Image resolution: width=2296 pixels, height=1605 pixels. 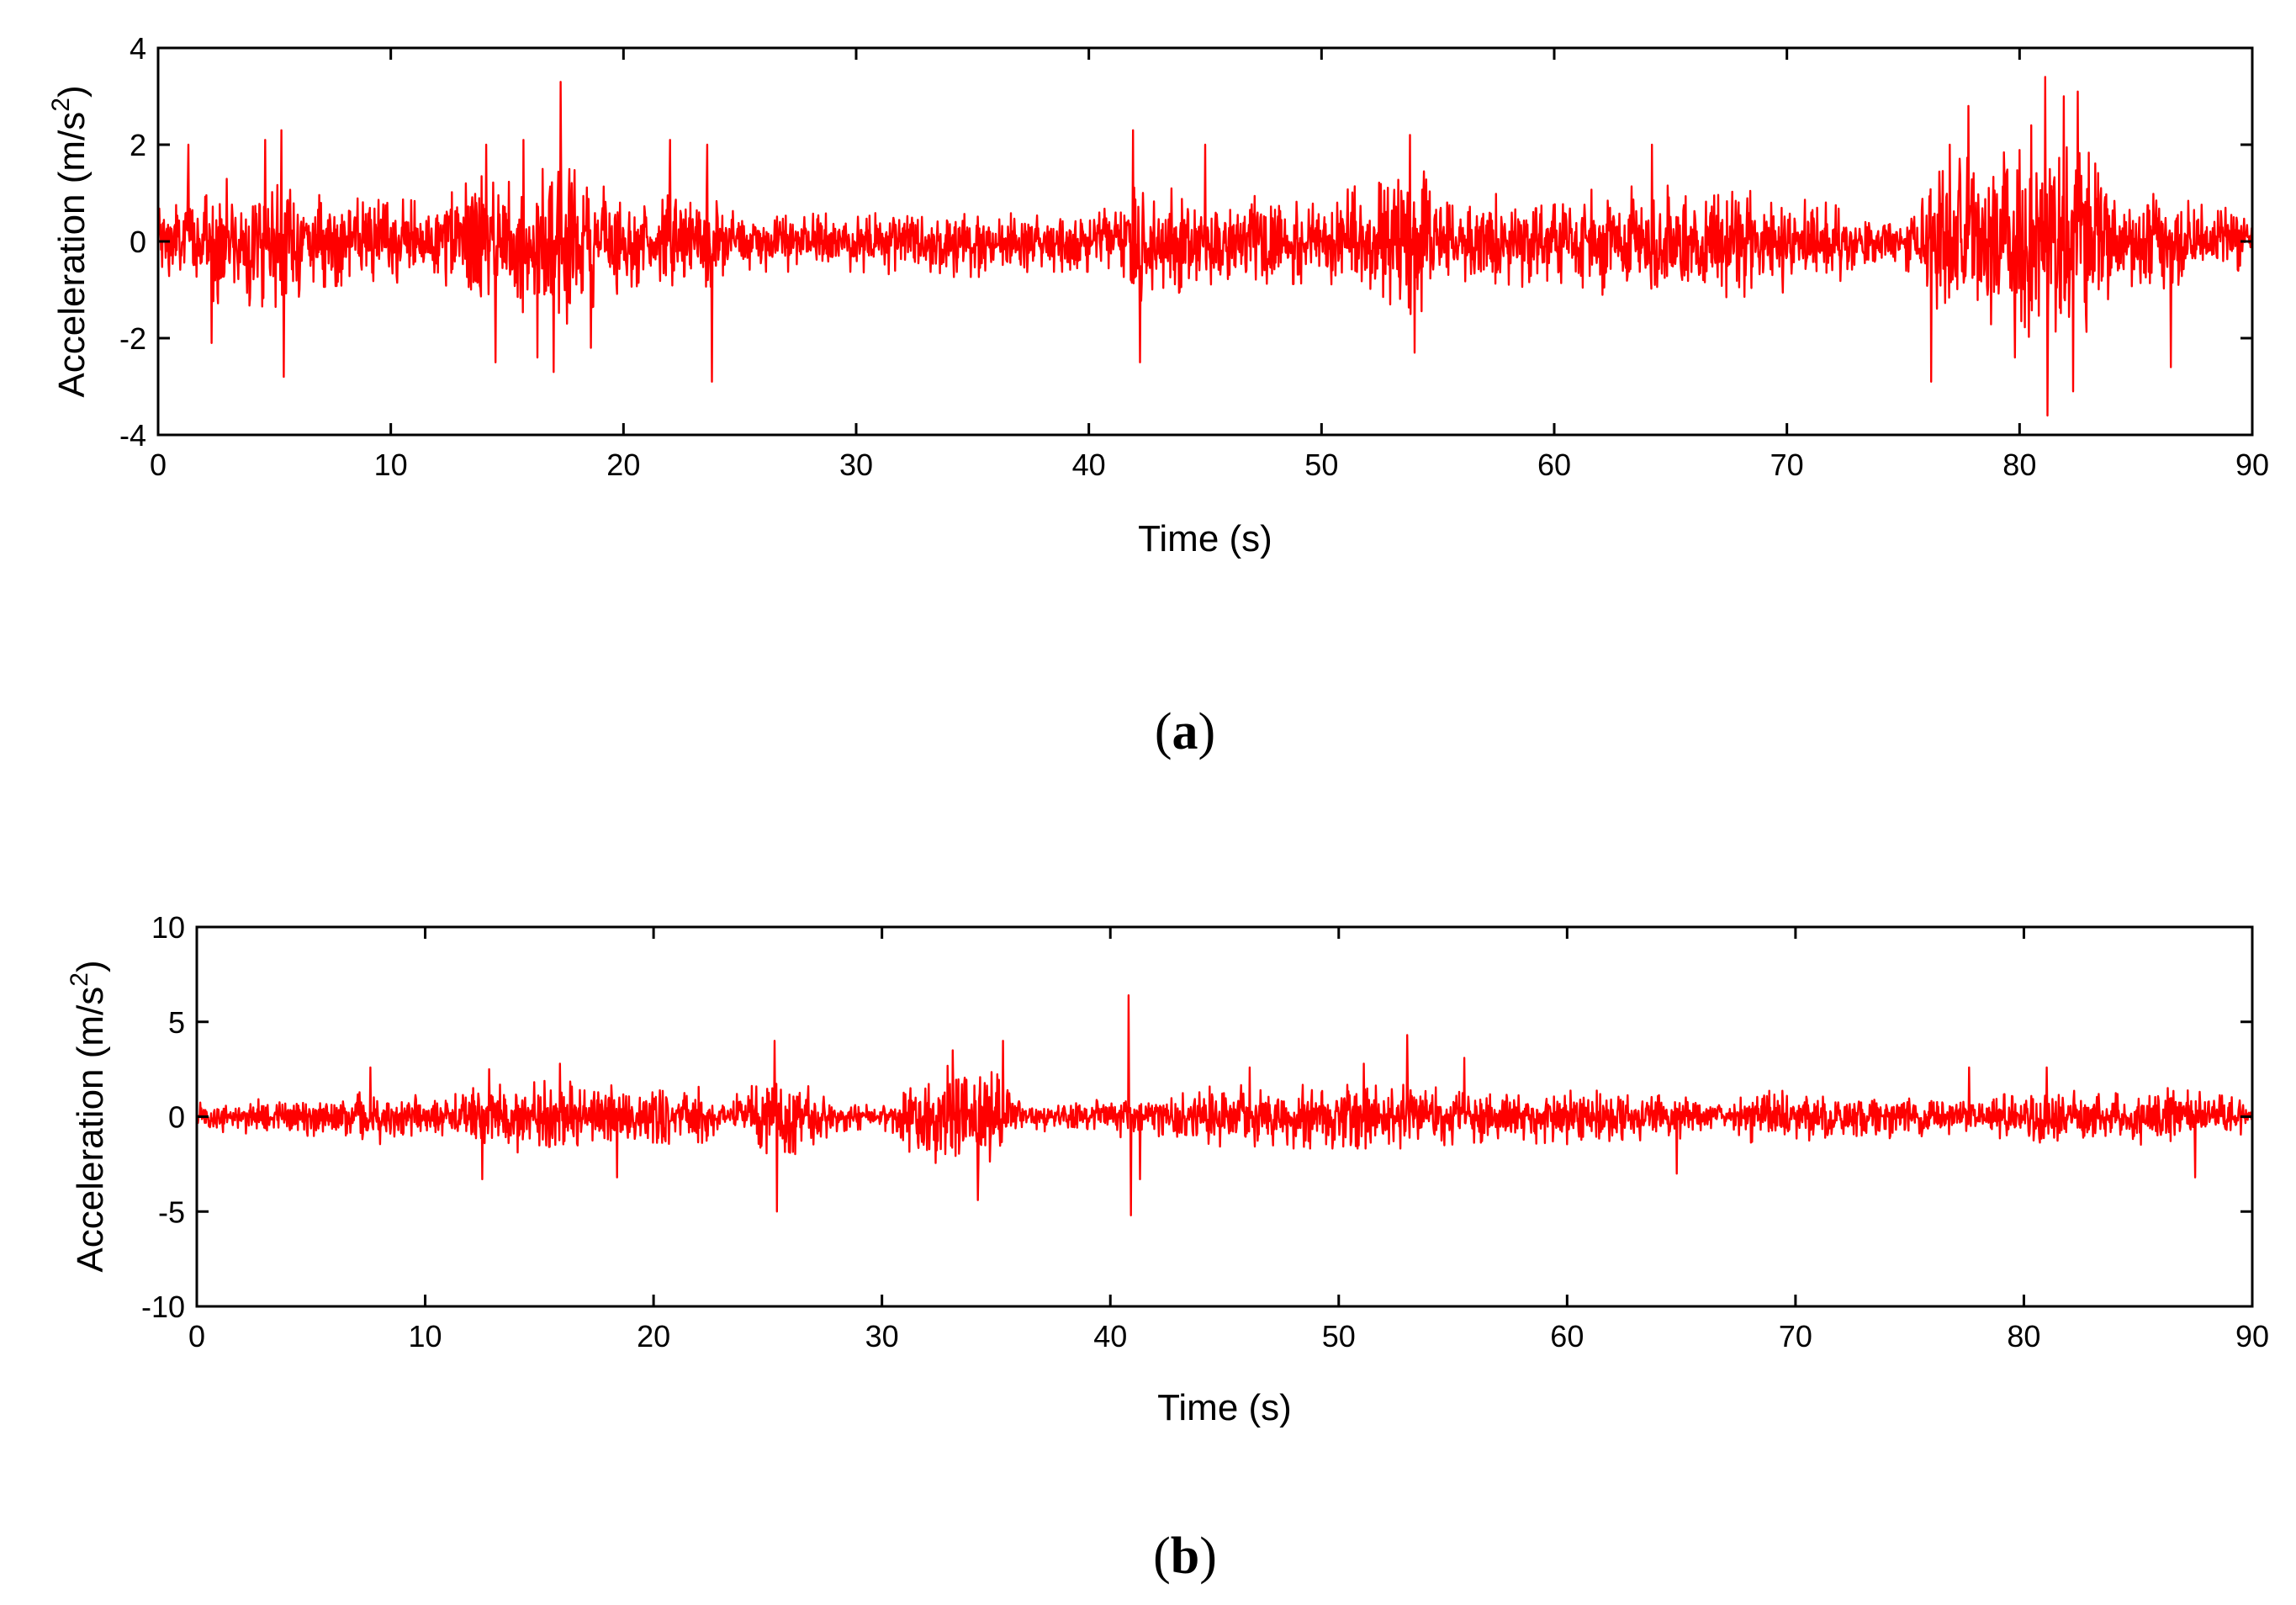 I want to click on y-tick-label: -5, so click(x=171, y=1211).